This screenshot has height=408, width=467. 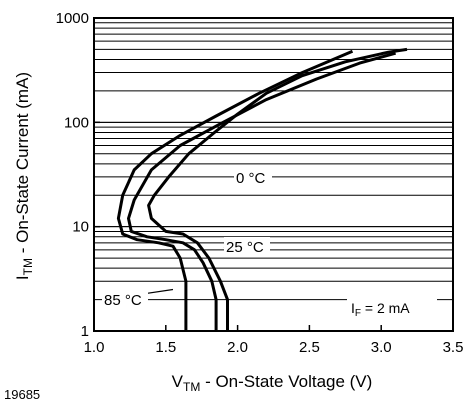 I want to click on condition-annotation: IF = 2 mA, so click(x=392, y=308).